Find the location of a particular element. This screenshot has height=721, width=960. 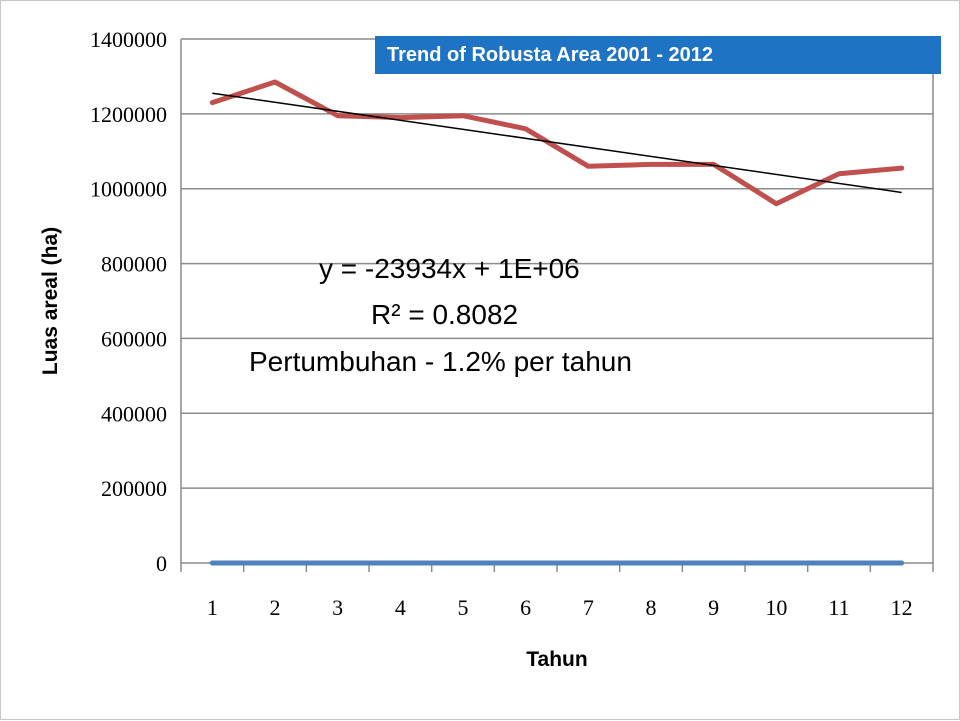

x-tick-label: 5 is located at coordinates (463, 607).